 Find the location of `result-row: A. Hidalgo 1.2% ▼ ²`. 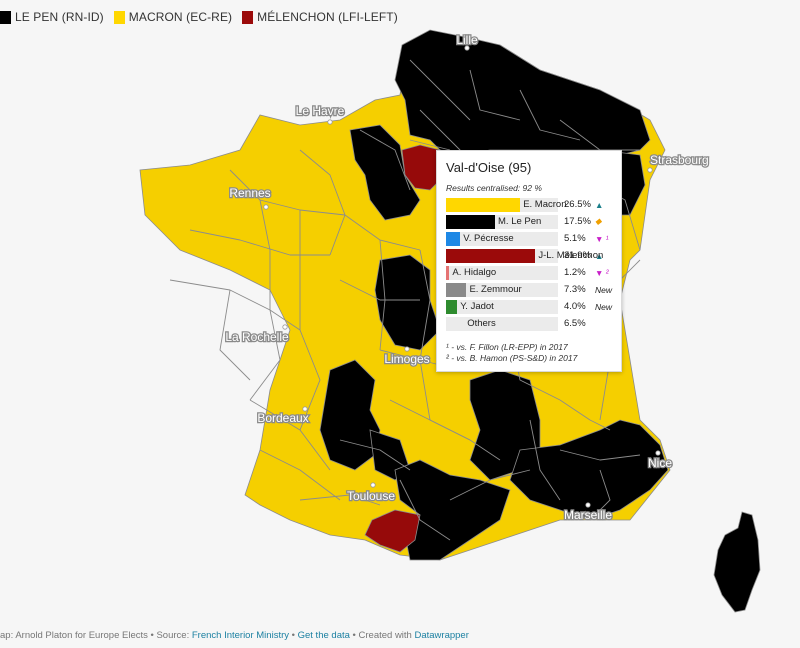

result-row: A. Hidalgo 1.2% ▼ ² is located at coordinates (529, 272).